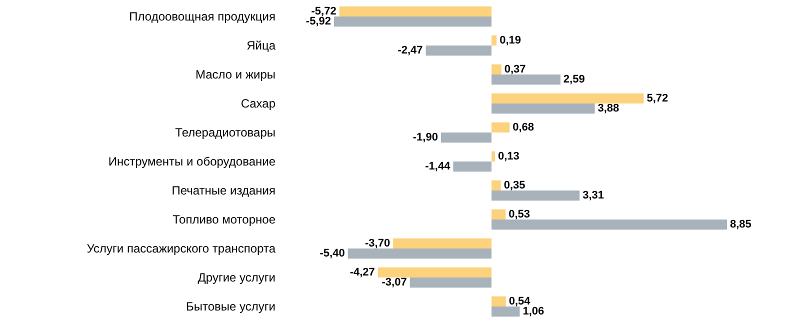  Describe the element at coordinates (533, 312) in the screenshot. I see `data-label: 1,06` at that location.